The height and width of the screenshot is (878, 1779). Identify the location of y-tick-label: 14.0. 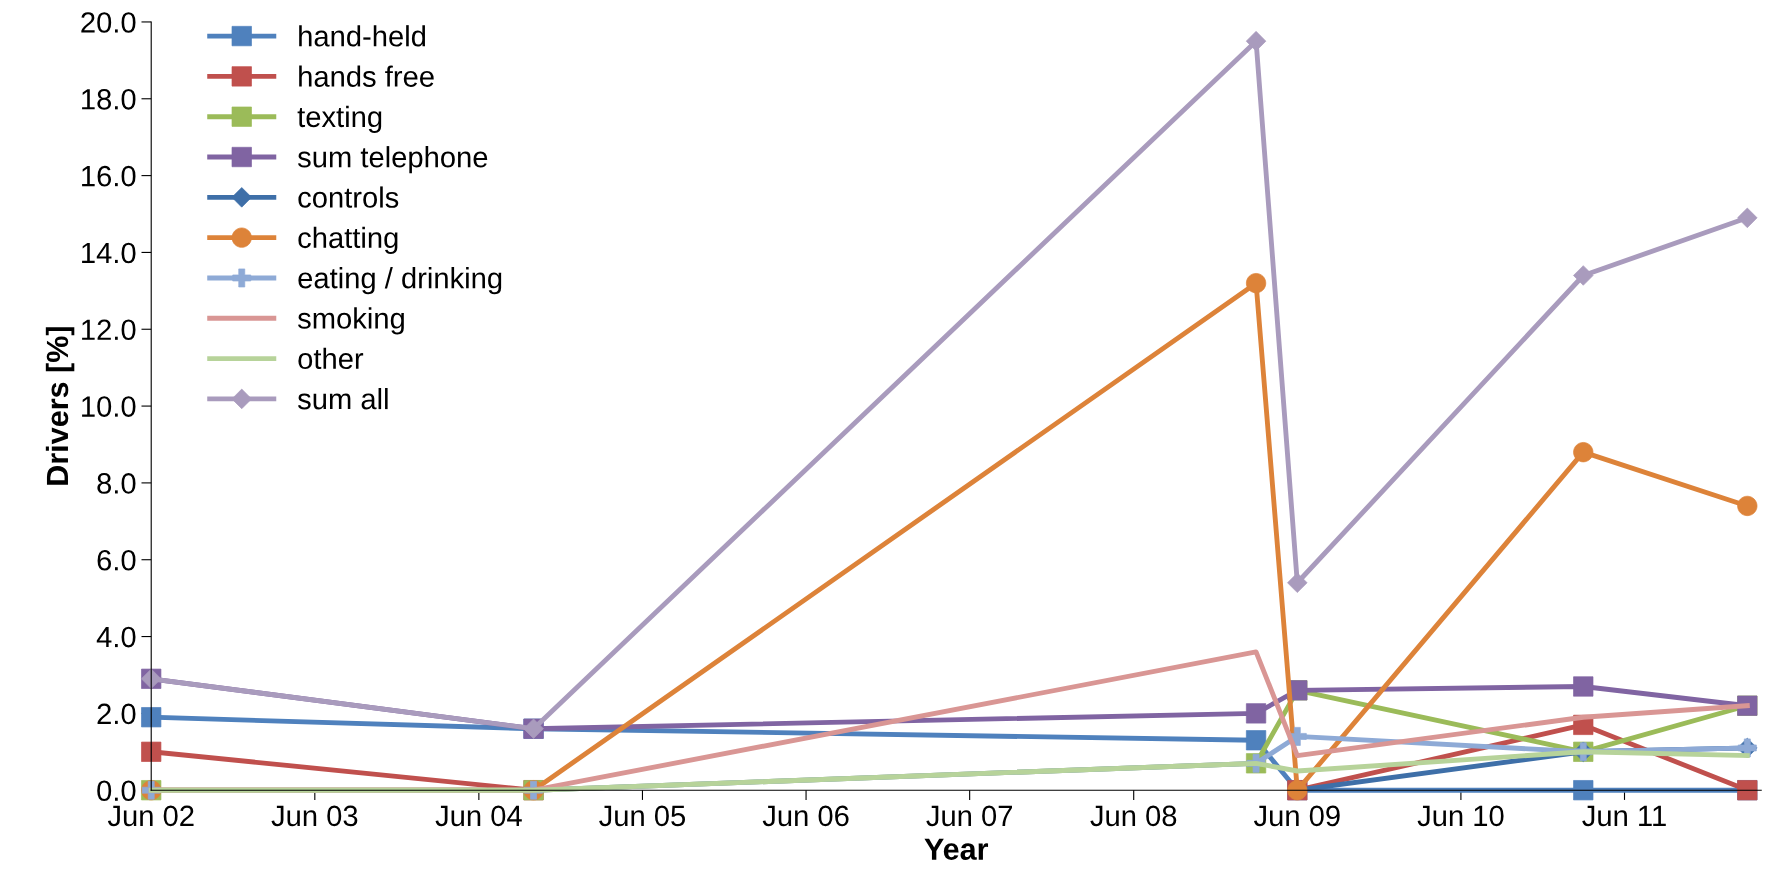
(109, 253).